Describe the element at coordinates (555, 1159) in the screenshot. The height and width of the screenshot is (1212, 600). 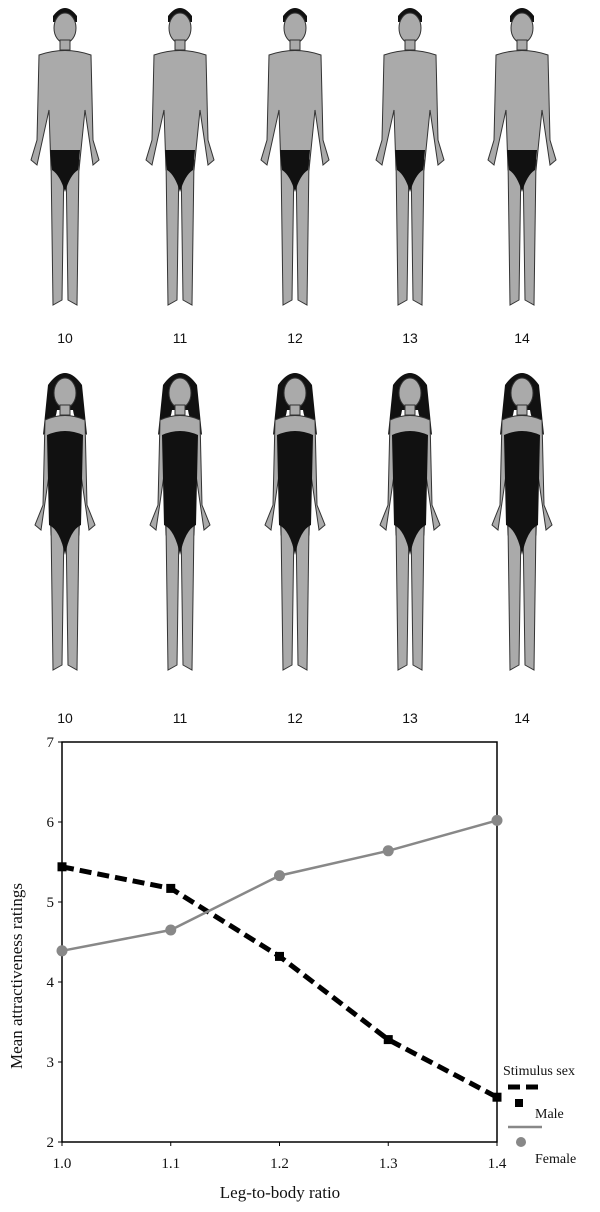
I see `legend-female-label: Female` at that location.